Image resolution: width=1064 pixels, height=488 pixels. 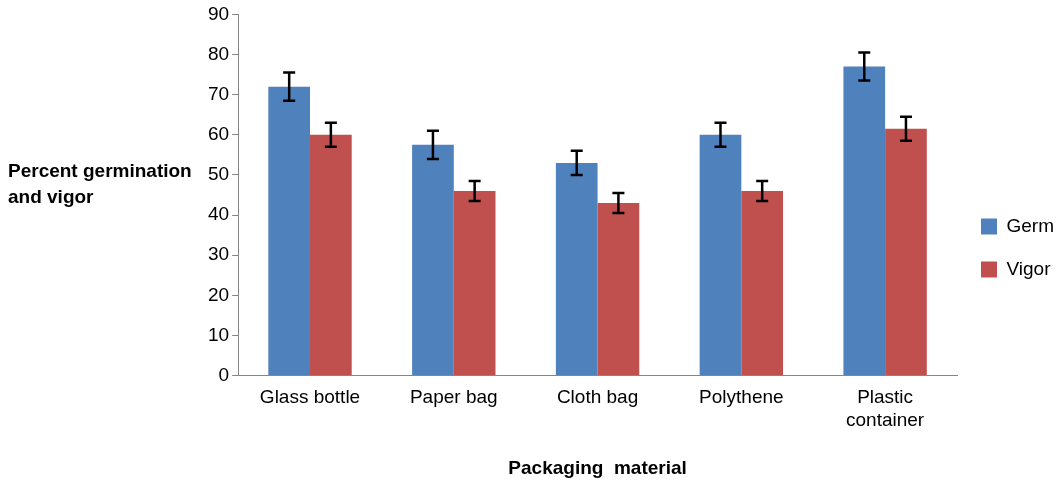 I want to click on y-tick-label: 60, so click(x=218, y=134).